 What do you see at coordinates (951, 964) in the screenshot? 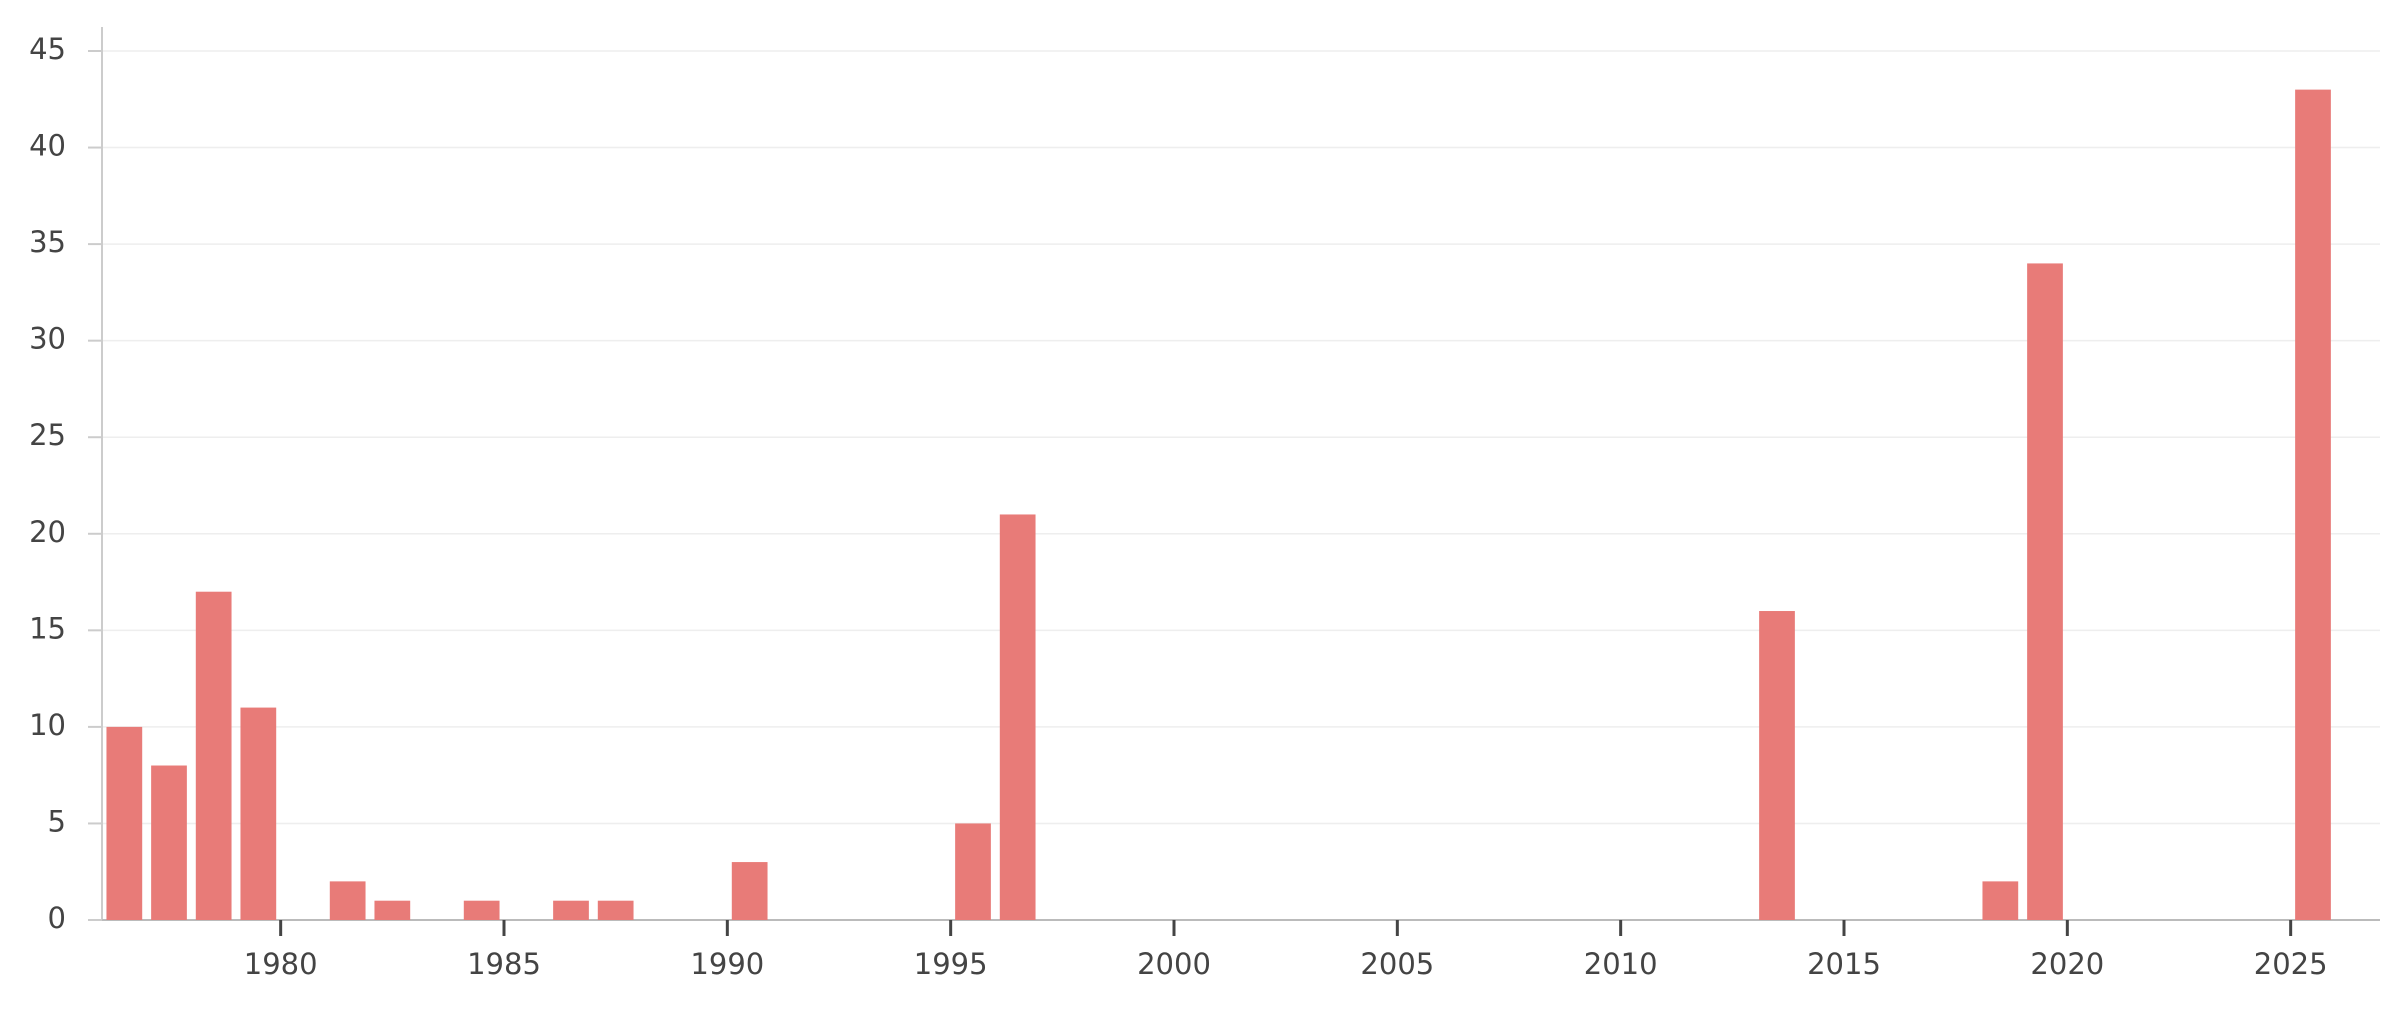
I see `x-tick-label: 1995` at bounding box center [951, 964].